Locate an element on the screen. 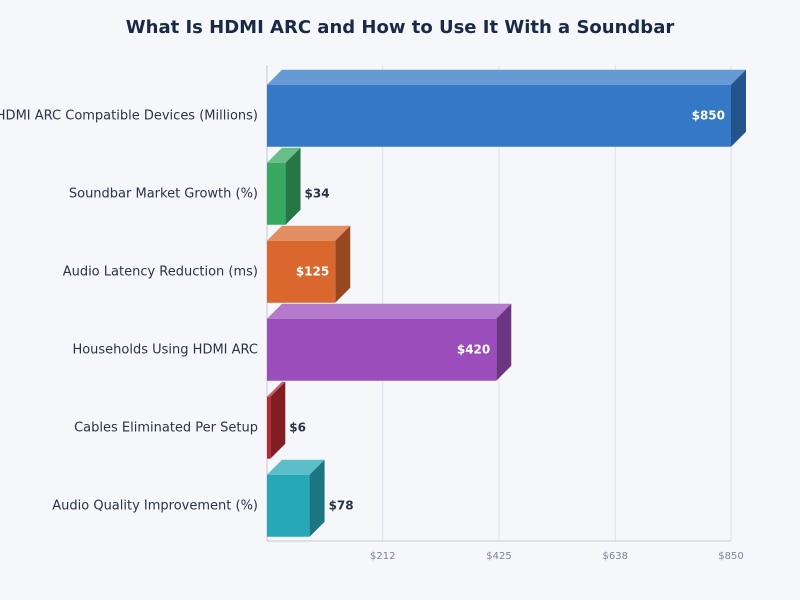 The height and width of the screenshot is (600, 800). value-label: $34 is located at coordinates (317, 193).